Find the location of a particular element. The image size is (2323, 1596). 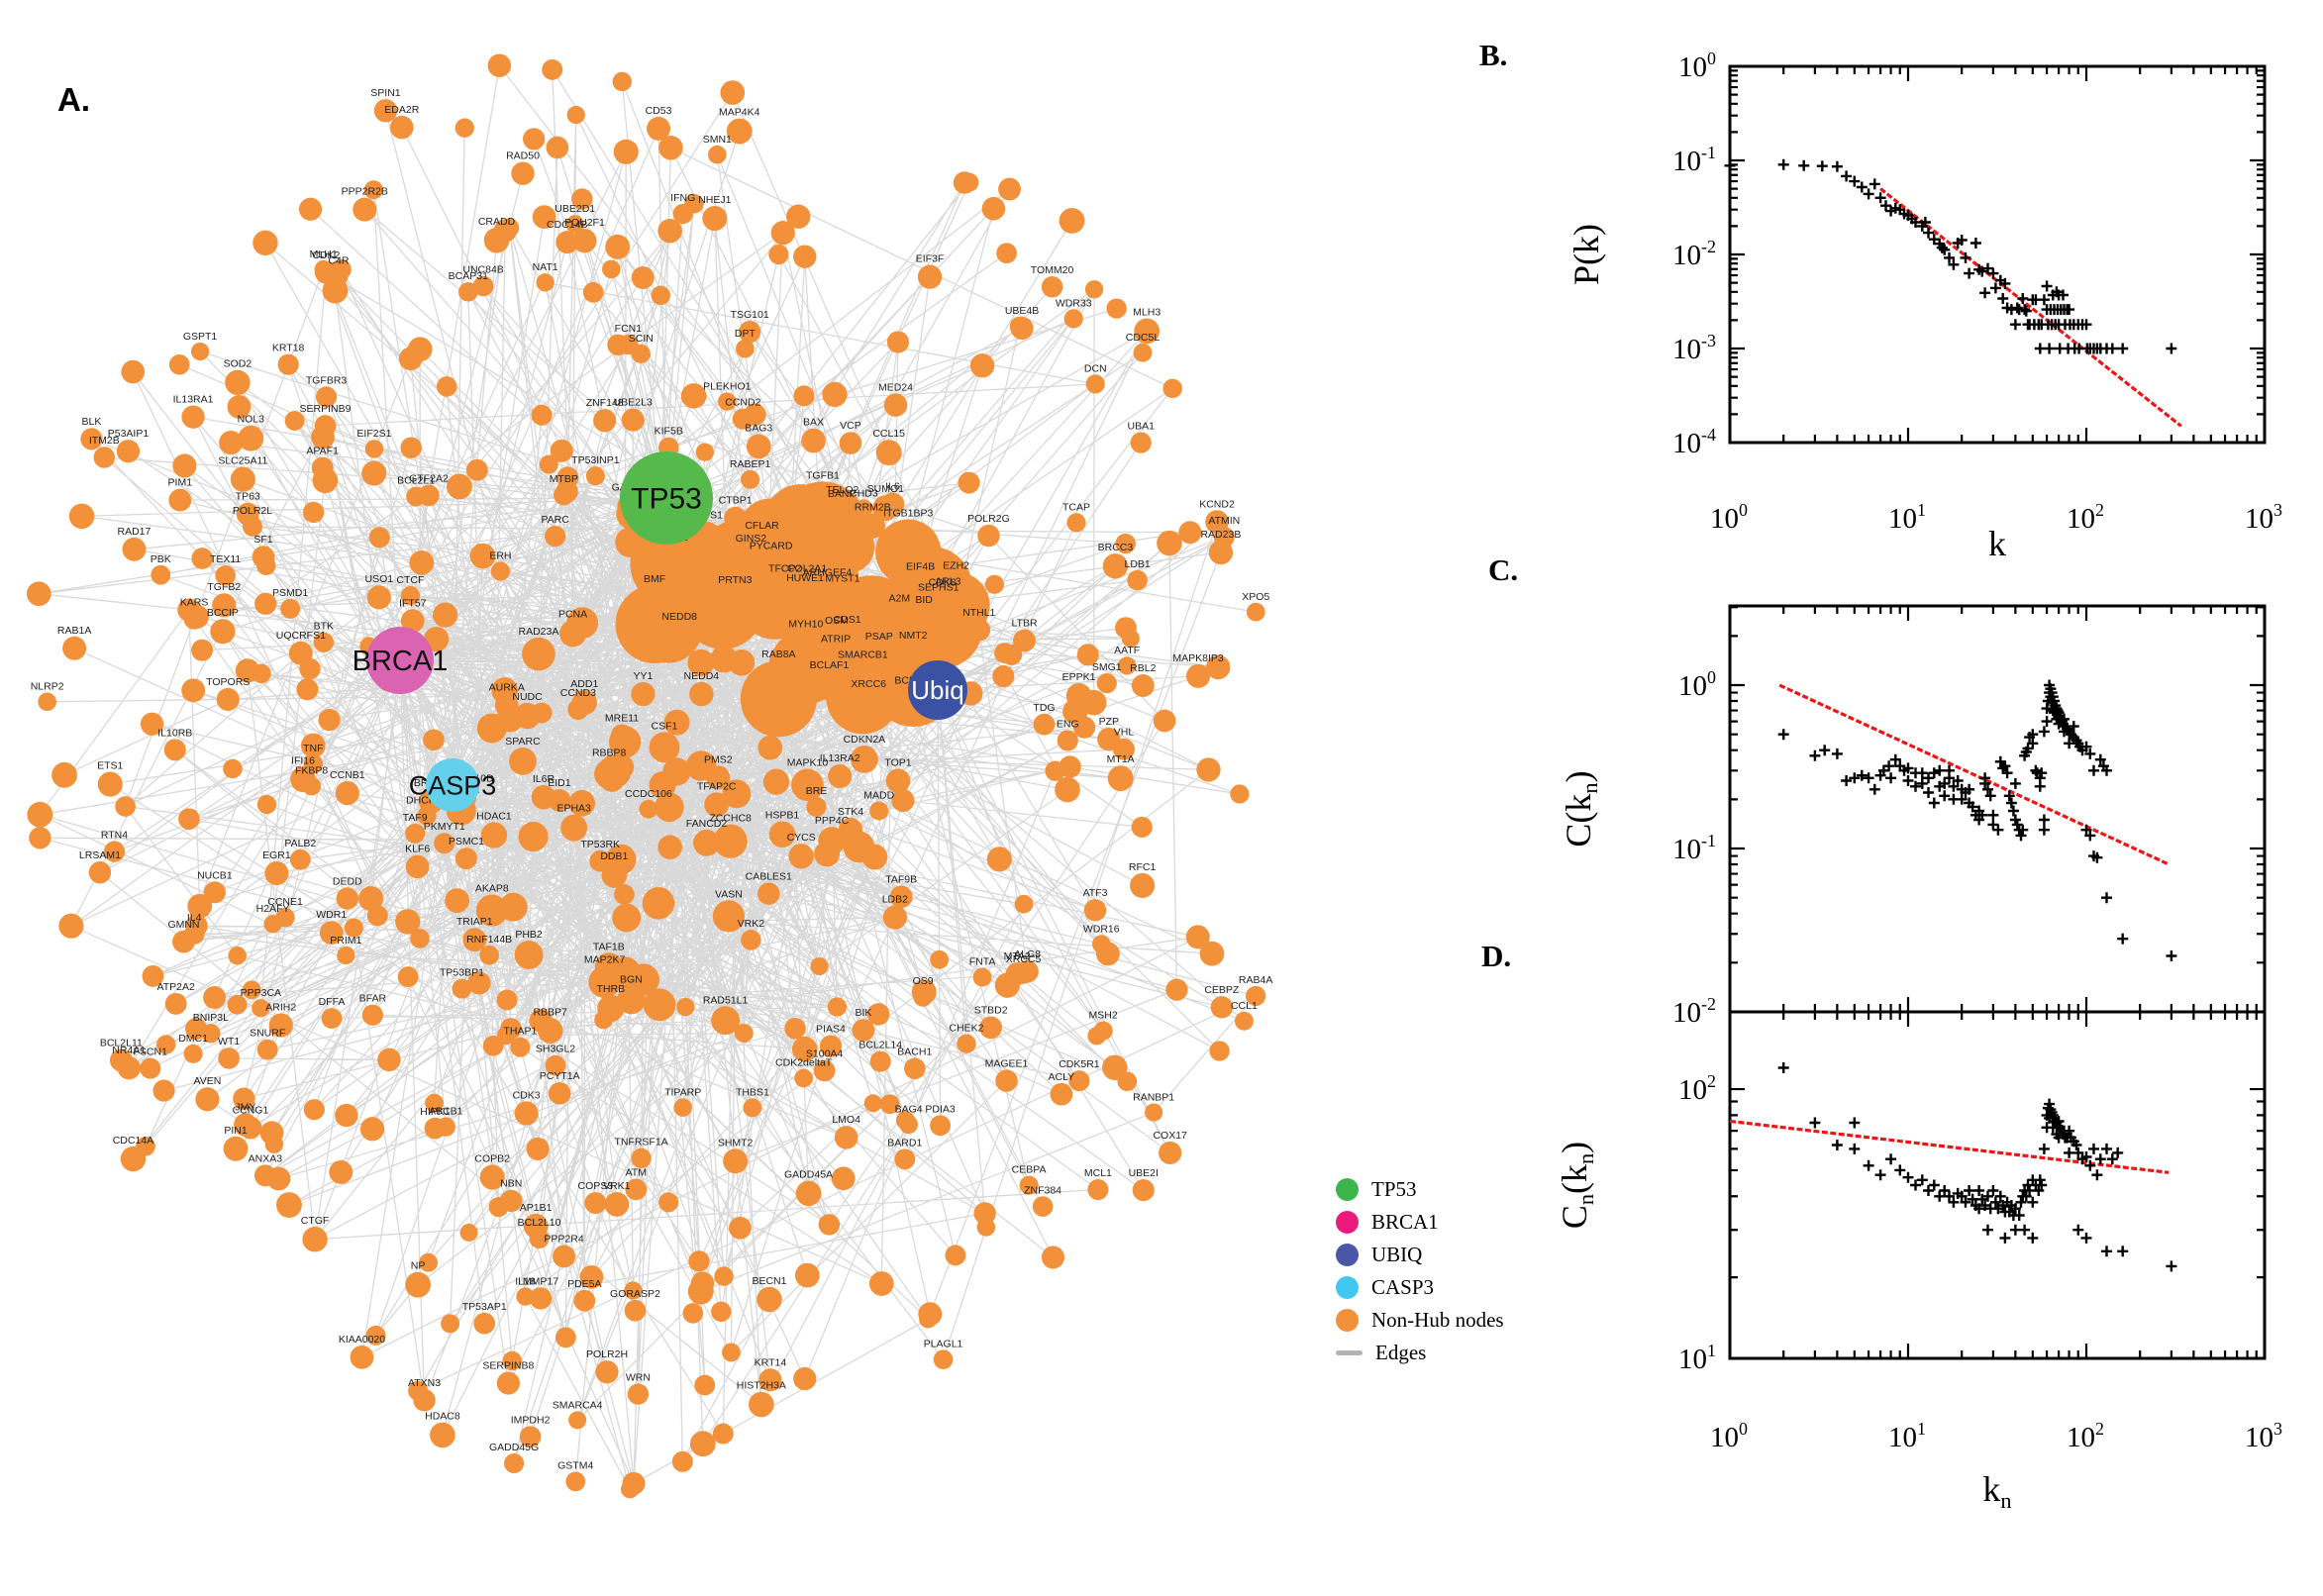

svg-text: BCAP31 is located at coordinates (468, 276).